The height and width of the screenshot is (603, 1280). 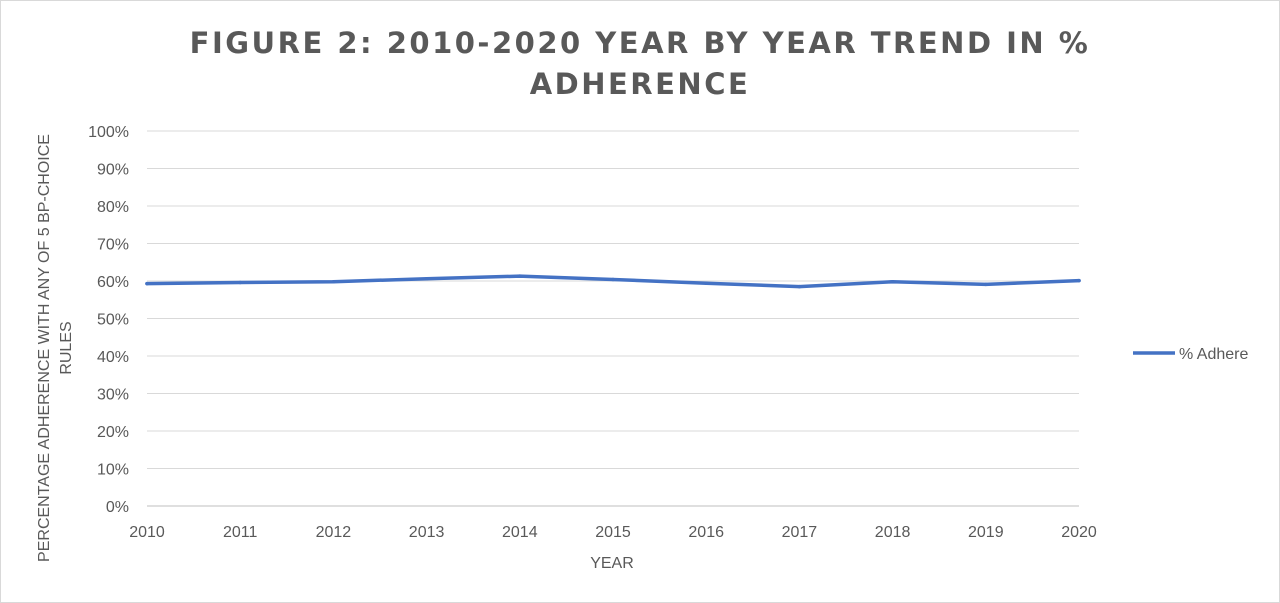 What do you see at coordinates (240, 532) in the screenshot?
I see `x-tick-label: 2011` at bounding box center [240, 532].